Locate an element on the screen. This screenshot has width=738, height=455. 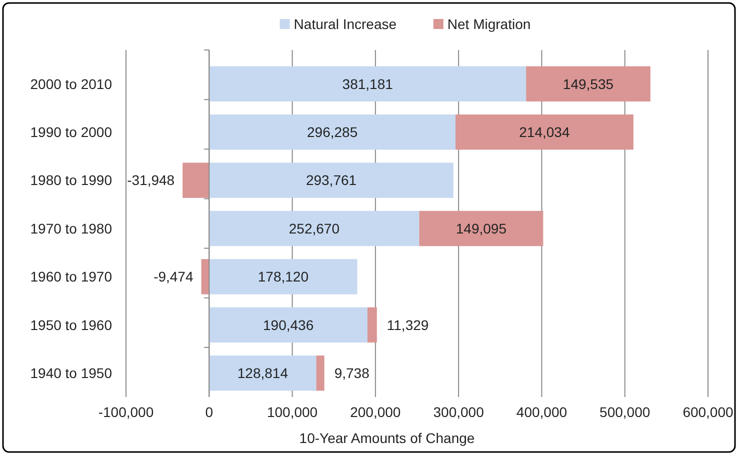
x-tick-label: 0 is located at coordinates (209, 412).